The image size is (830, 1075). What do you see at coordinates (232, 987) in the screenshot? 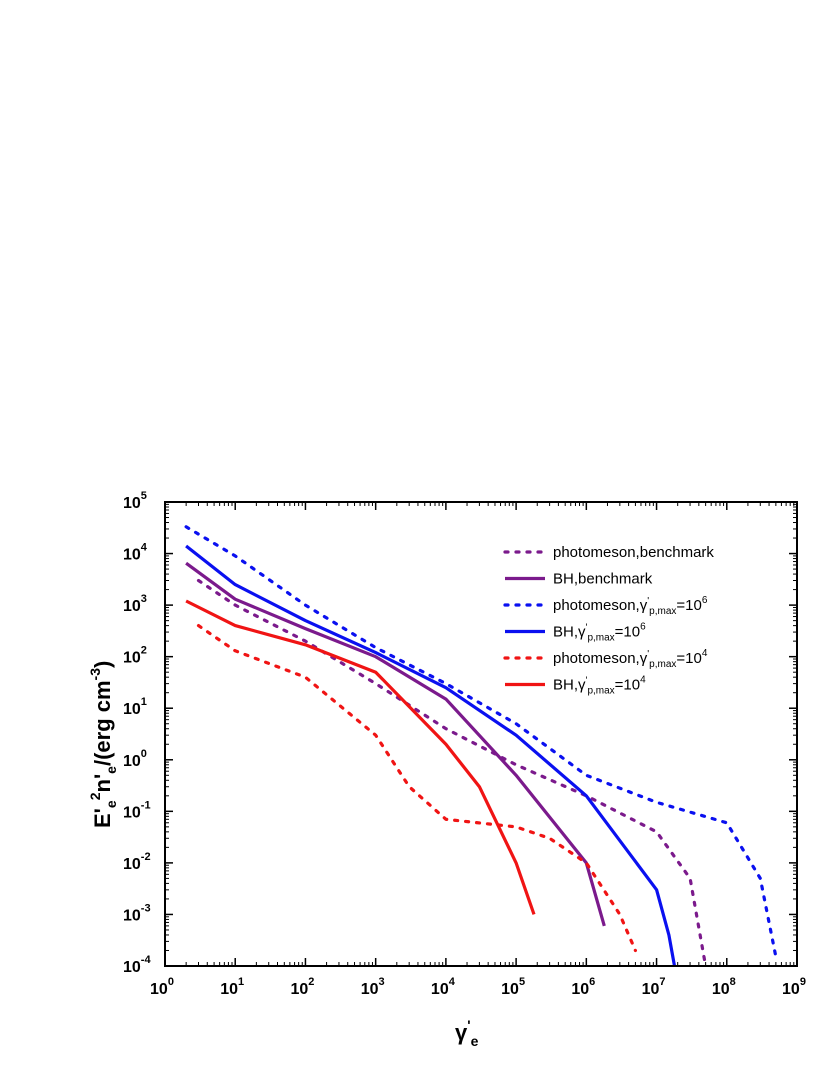
I see `x-tick-label: 10¹` at bounding box center [232, 987].